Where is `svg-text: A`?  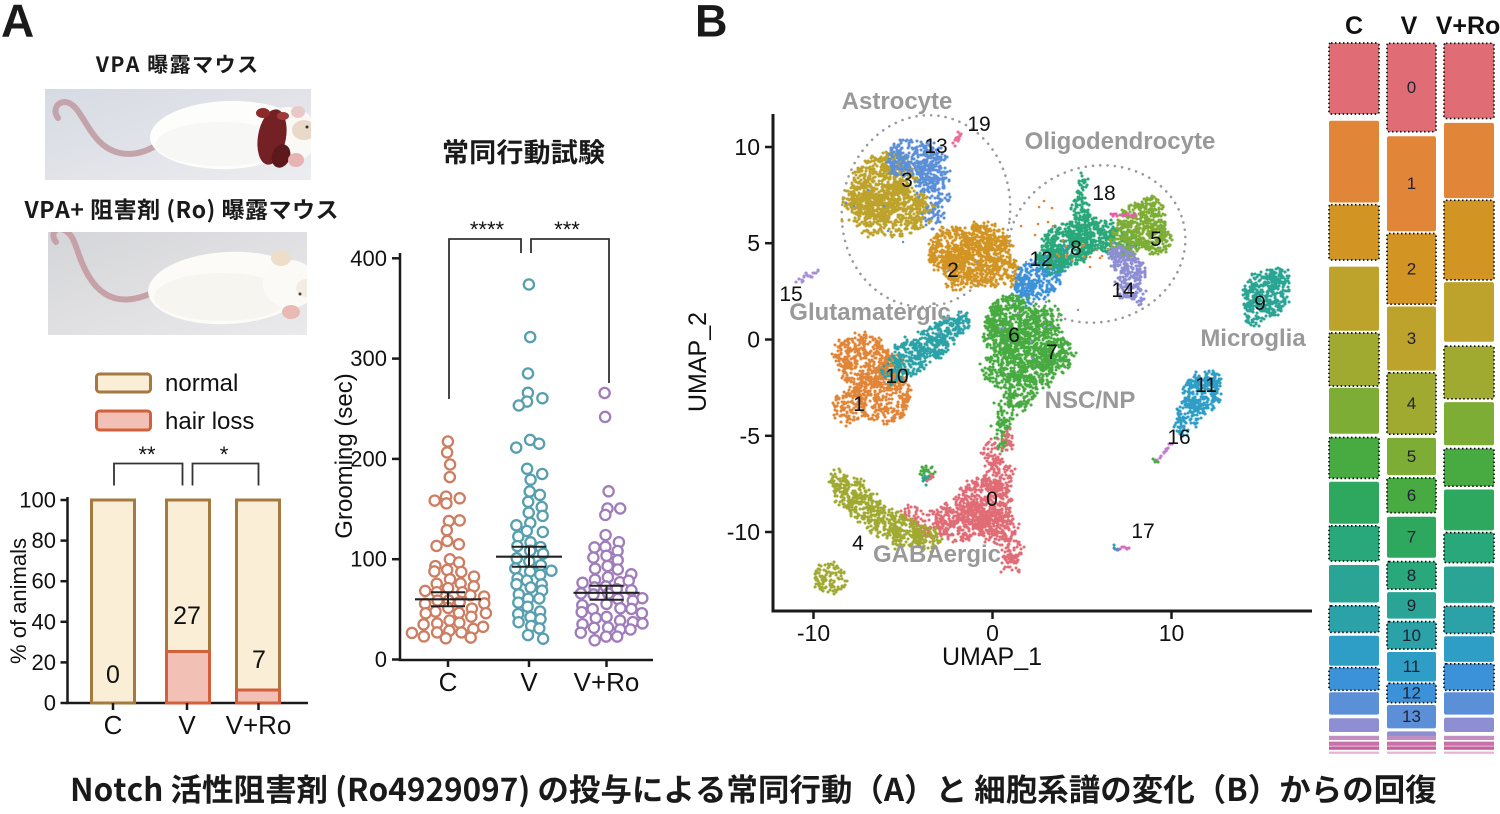 svg-text: A is located at coordinates (17, 23).